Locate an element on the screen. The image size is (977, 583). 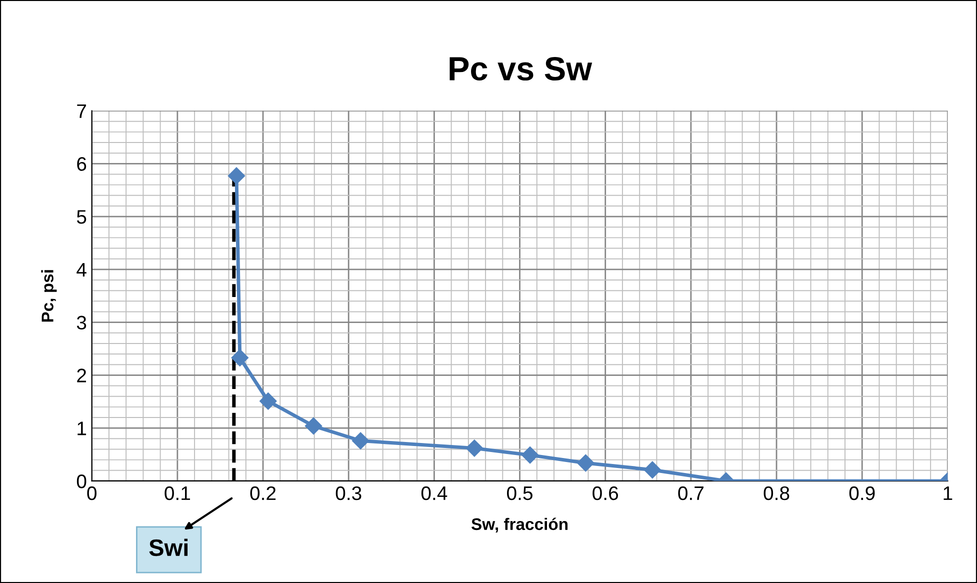
y-tick-label: 1 is located at coordinates (82, 429).